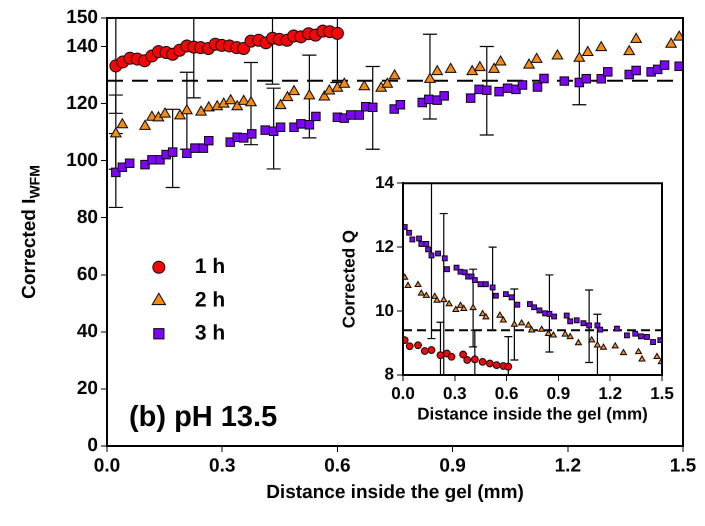 The image size is (705, 526). I want to click on y-tick-label: 120, so click(82, 103).